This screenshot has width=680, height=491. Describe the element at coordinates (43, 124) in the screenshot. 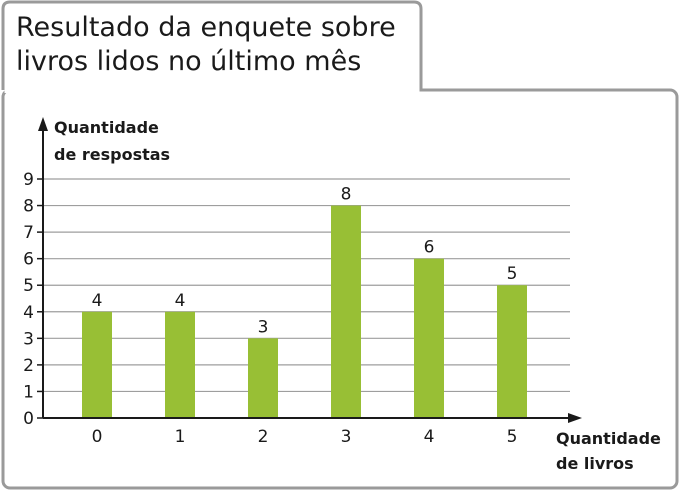

I see `y-axis-arrow` at that location.